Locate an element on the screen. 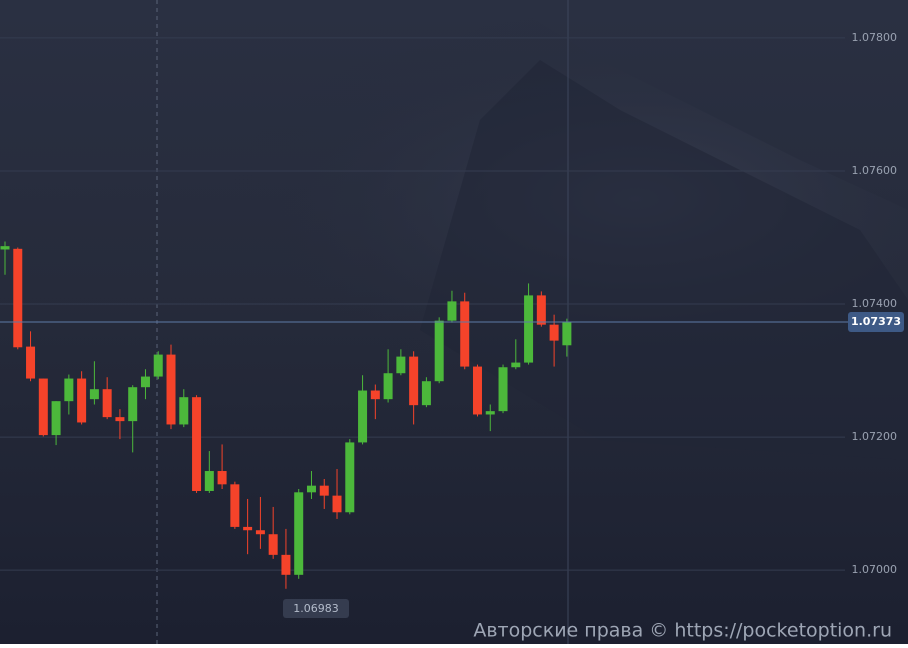 The width and height of the screenshot is (908, 648). y-tick-label: 1.07000 is located at coordinates (875, 569).